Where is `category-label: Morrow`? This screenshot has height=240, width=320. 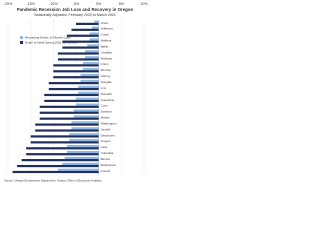
category-label: Morrow is located at coordinates (106, 70).